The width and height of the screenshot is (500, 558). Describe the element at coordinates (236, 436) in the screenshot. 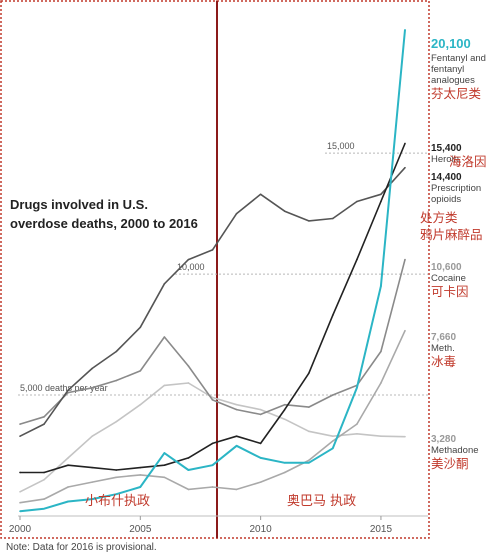

I see `data-point-heroin-2009` at that location.